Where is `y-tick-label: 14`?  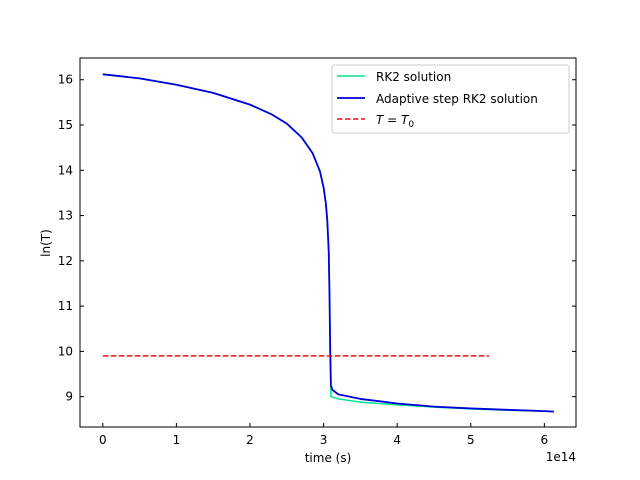 y-tick-label: 14 is located at coordinates (65, 170).